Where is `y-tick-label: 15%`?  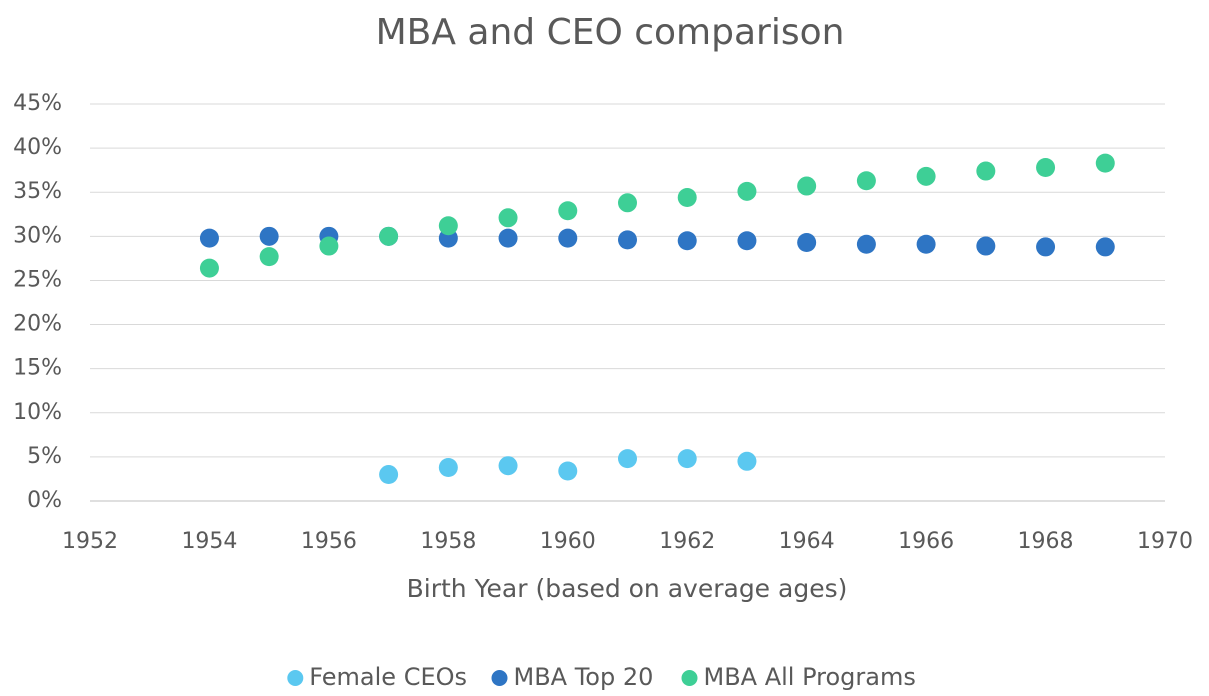
y-tick-label: 15% is located at coordinates (37, 368).